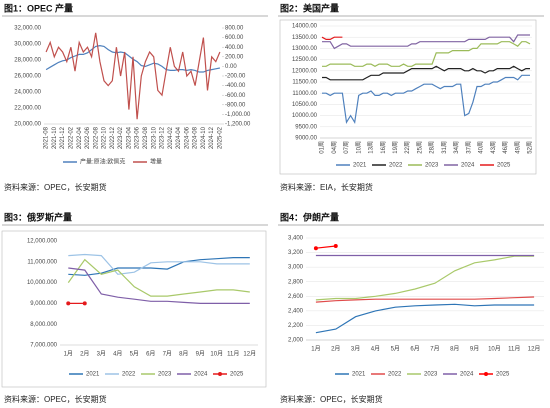 This screenshot has height=408, width=550. I want to click on y-tick-label: 2,600, so click(296, 297).